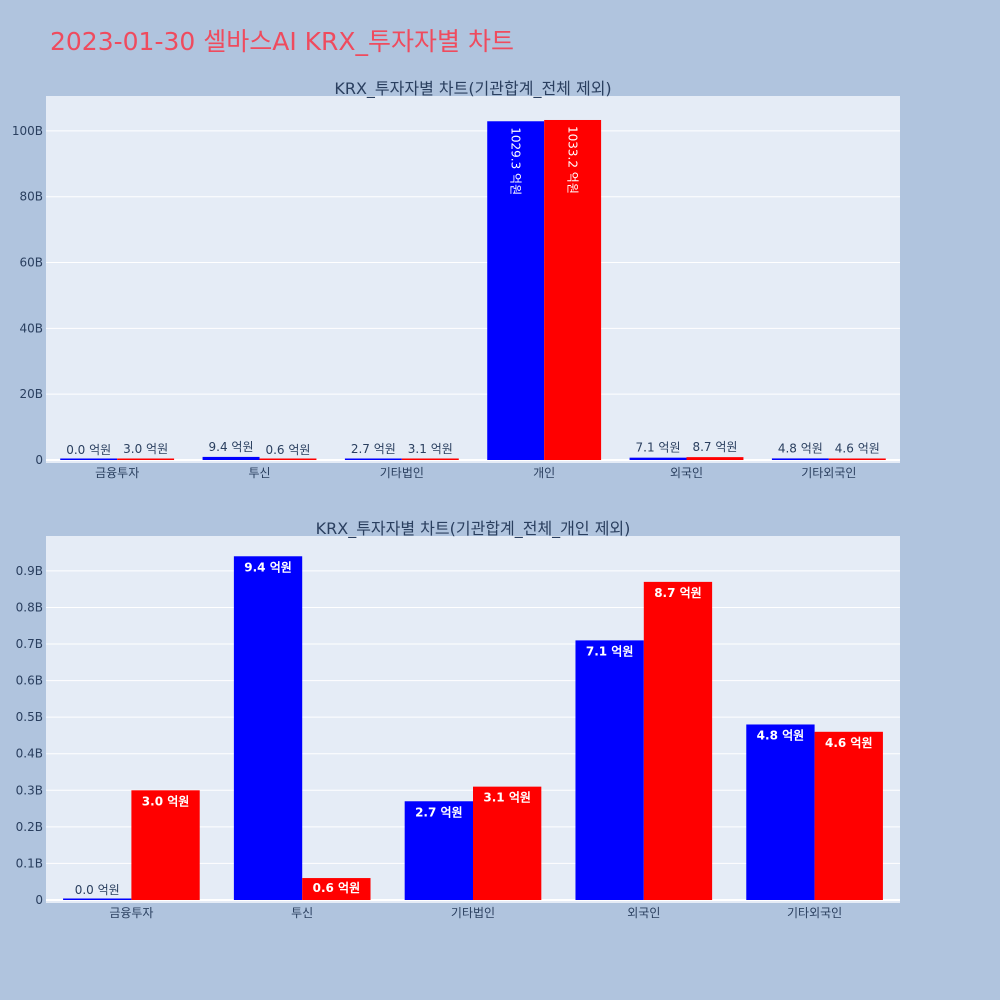 The image size is (1000, 1000). Describe the element at coordinates (29, 754) in the screenshot. I see `y-tick-label: 0.4B` at that location.